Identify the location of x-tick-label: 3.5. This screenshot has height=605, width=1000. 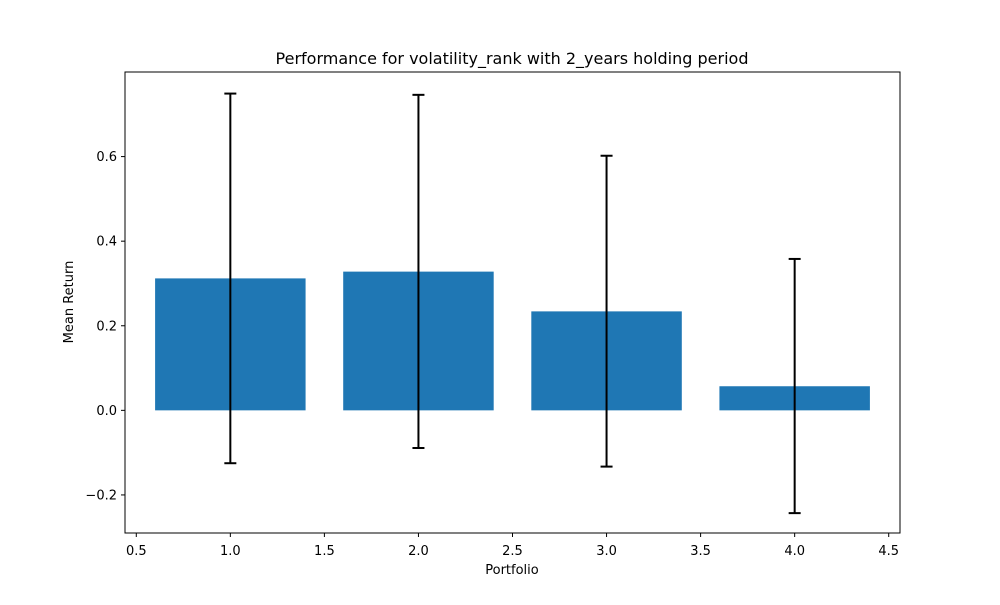
(700, 551).